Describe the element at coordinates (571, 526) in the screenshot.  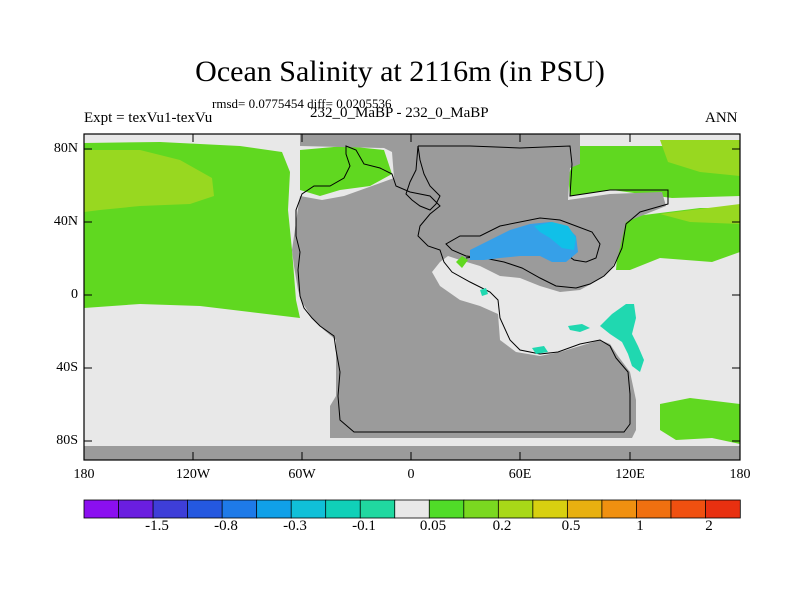
I see `colorbar-label: 0.5` at that location.